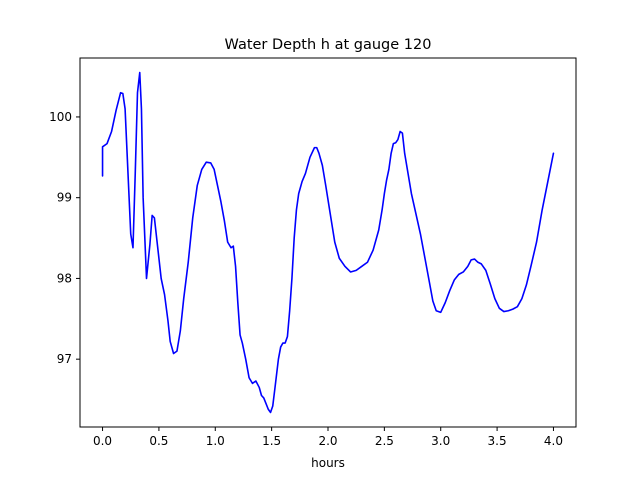 Image resolution: width=640 pixels, height=480 pixels. Describe the element at coordinates (64, 278) in the screenshot. I see `y-tick-label: 98` at that location.